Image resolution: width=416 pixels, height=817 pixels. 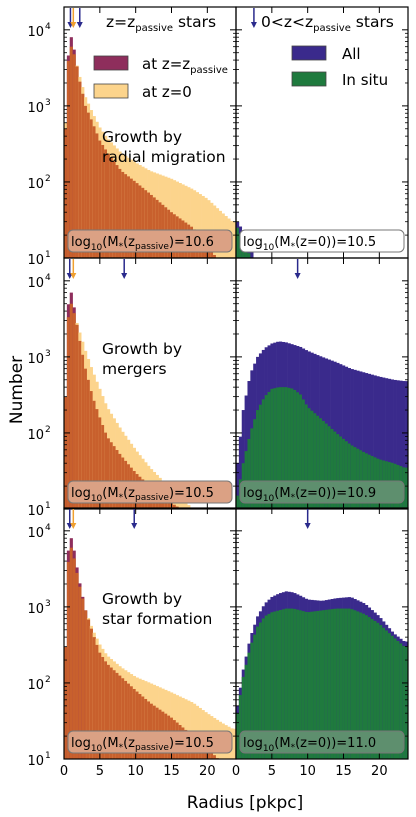 I want to click on mass-label-box, so click(x=322, y=492).